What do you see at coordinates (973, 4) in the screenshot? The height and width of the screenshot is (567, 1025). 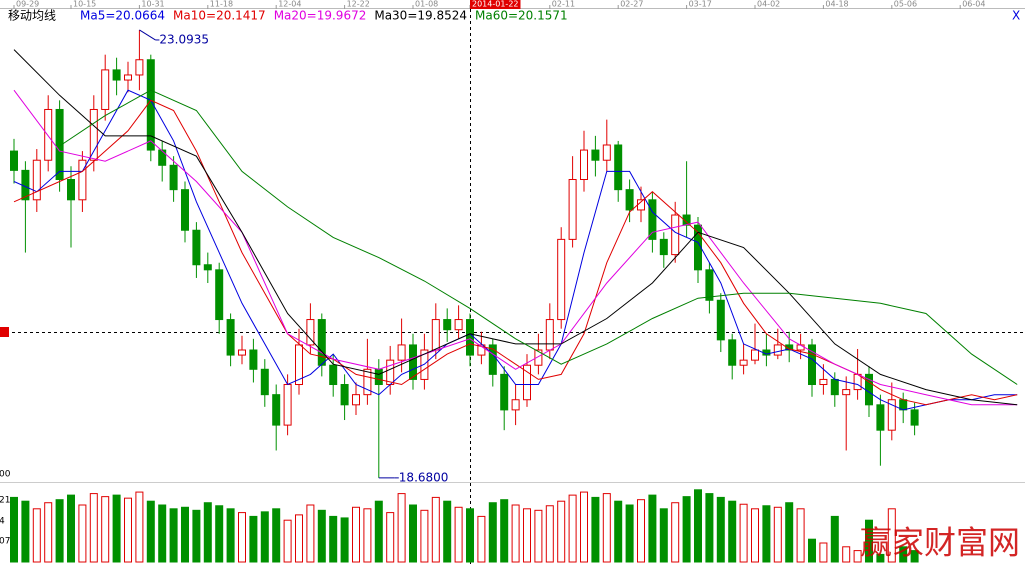 I see `x-tick-label: 06-04` at bounding box center [973, 4].